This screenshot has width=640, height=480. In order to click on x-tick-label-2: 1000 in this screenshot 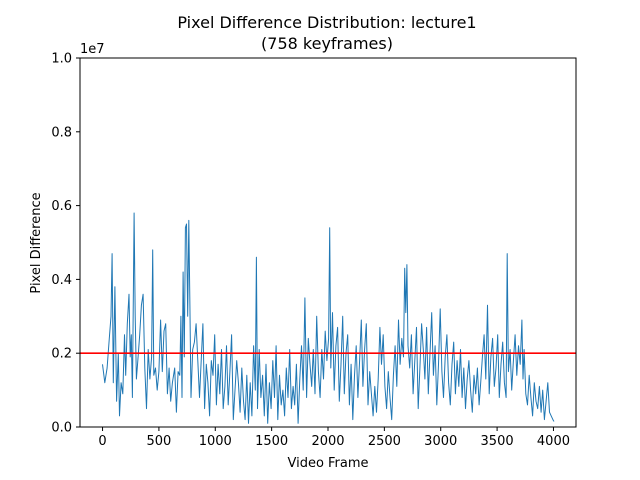, I will do `click(215, 441)`.